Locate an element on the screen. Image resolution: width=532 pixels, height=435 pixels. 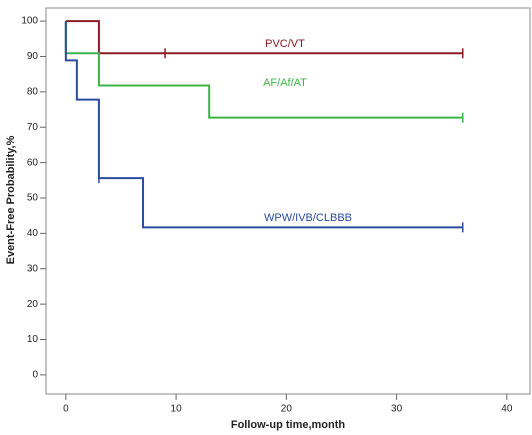
y-tick-label: 30 is located at coordinates (33, 268).